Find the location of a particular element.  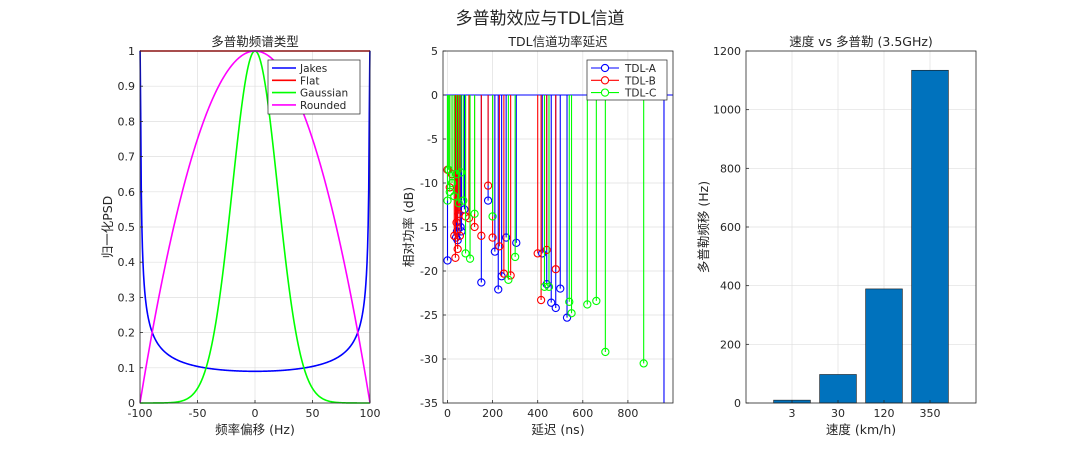

panel2-xtick-label: 400 is located at coordinates (537, 413).